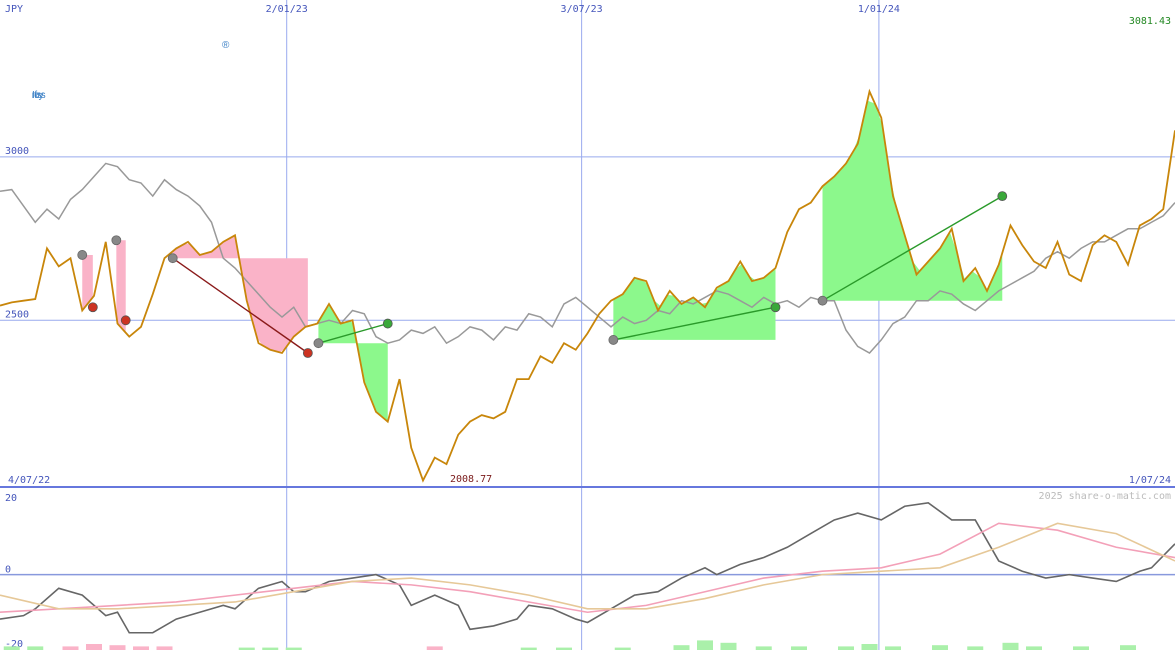 The height and width of the screenshot is (650, 1175). I want to click on currency-label: JPY, so click(14, 9).